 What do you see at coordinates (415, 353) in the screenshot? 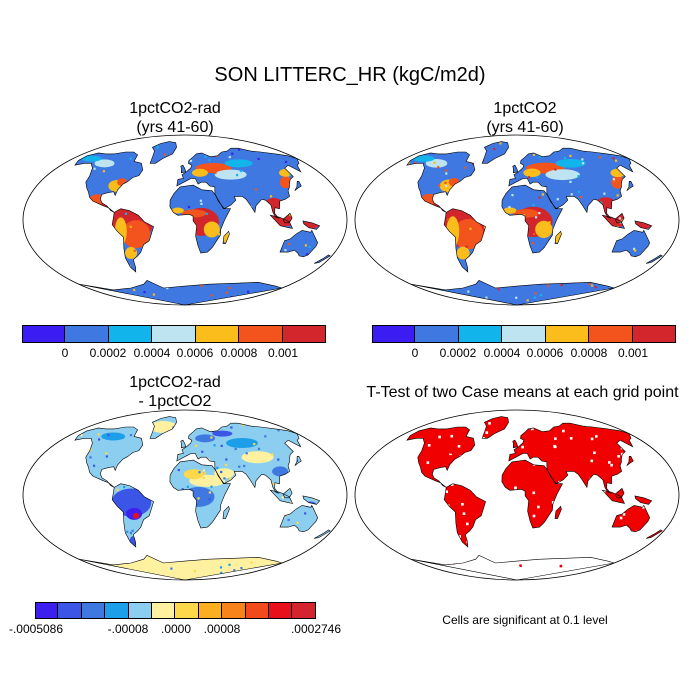
I see `colorbar-tick-label: 0` at bounding box center [415, 353].